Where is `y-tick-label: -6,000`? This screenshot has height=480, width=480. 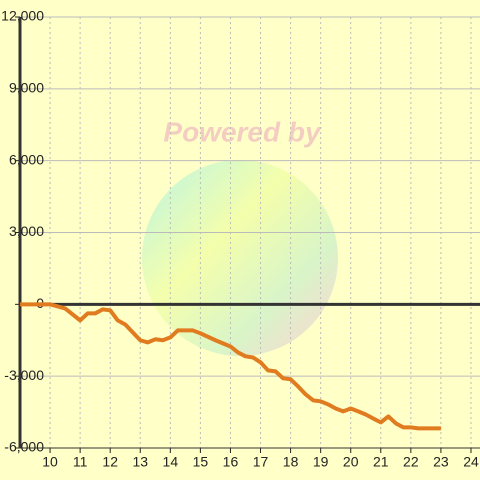
y-tick-label: -6,000 is located at coordinates (24, 447).